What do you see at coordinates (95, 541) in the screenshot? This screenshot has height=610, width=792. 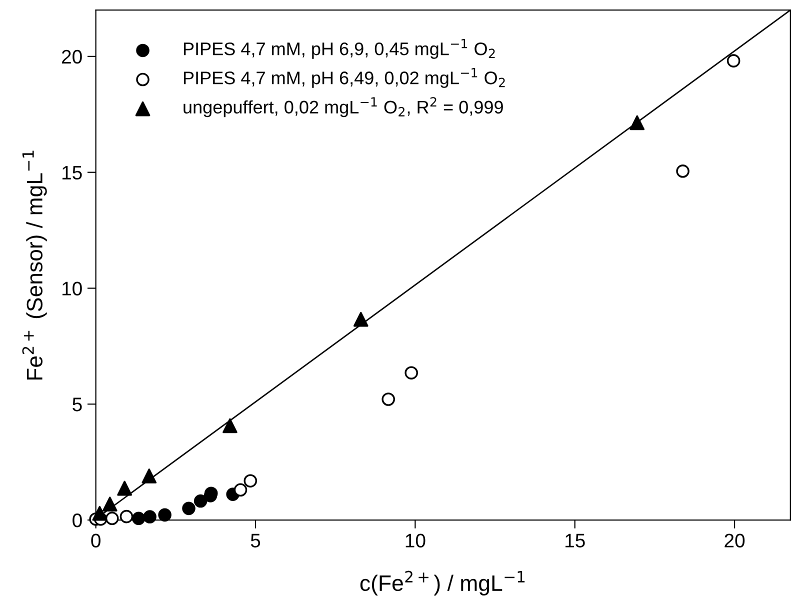 I see `x-tick-label: 0` at bounding box center [95, 541].